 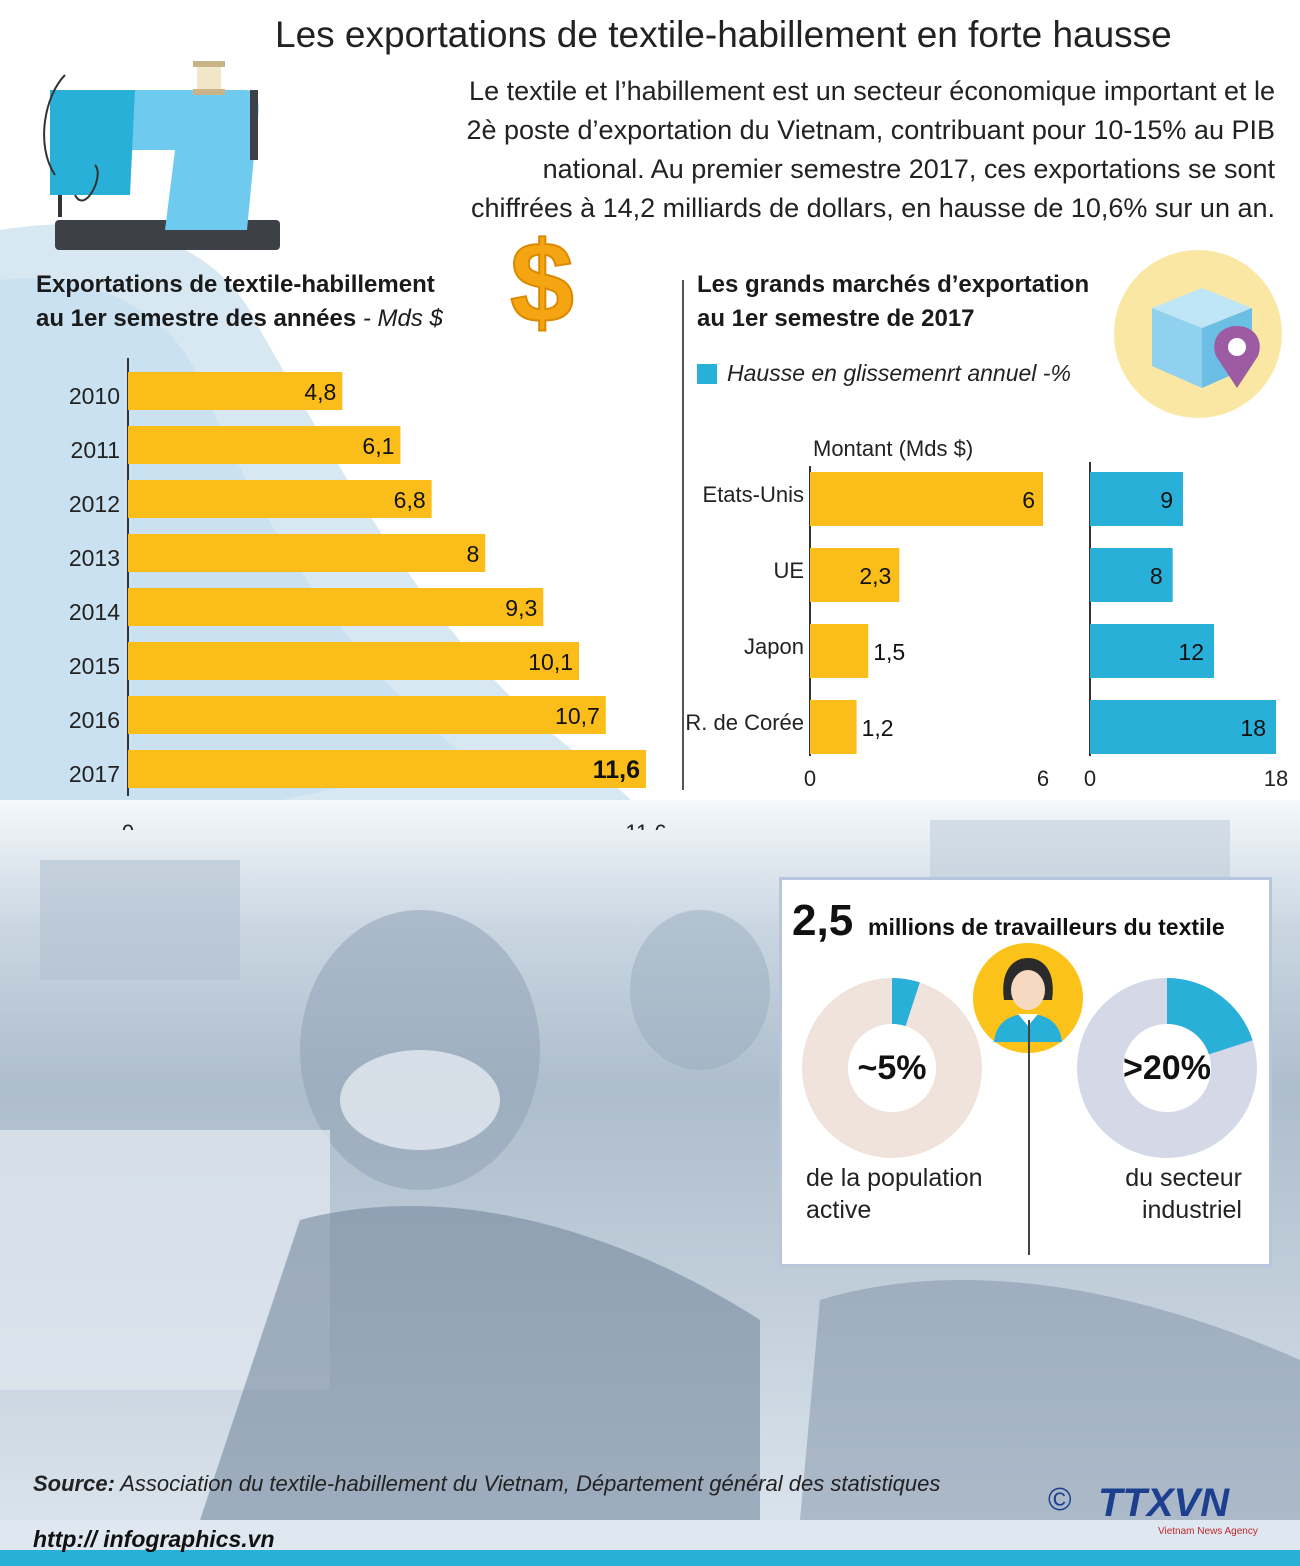 What do you see at coordinates (235, 284) in the screenshot?
I see `left-chart-title-line1: Exportations de textile-habillement` at bounding box center [235, 284].